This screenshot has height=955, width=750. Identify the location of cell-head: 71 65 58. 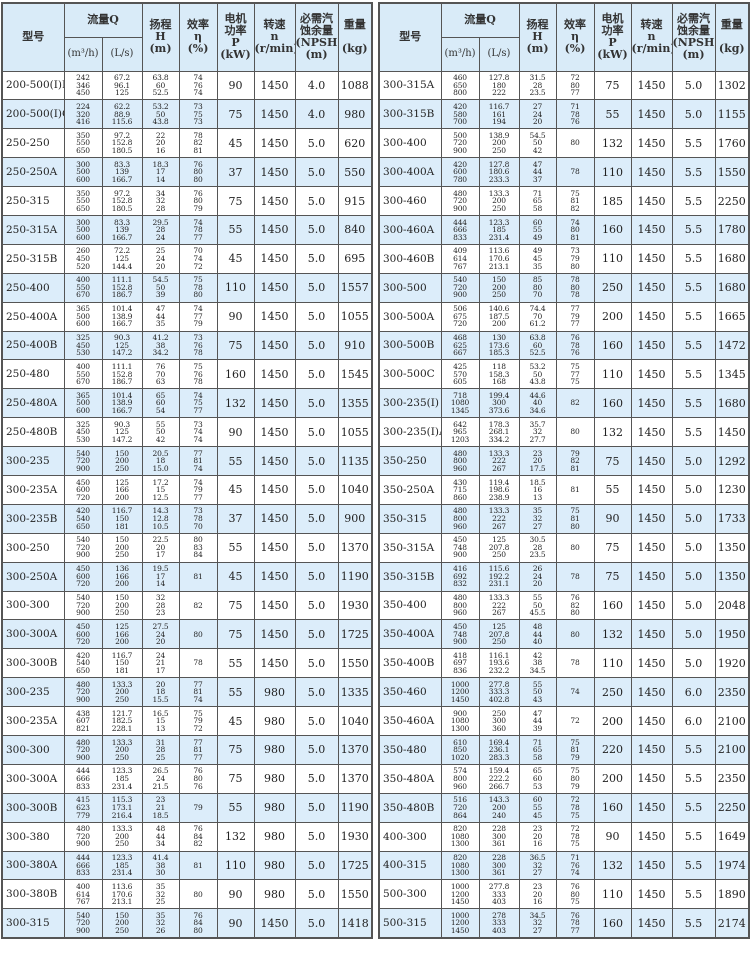
(537, 201).